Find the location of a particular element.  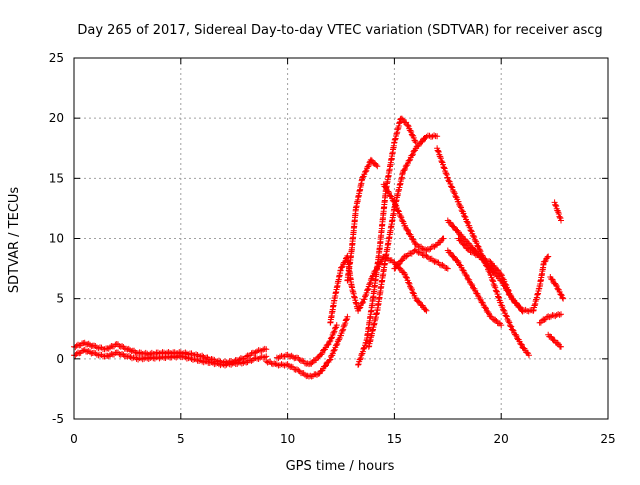

series-tail-b is located at coordinates (550, 318).